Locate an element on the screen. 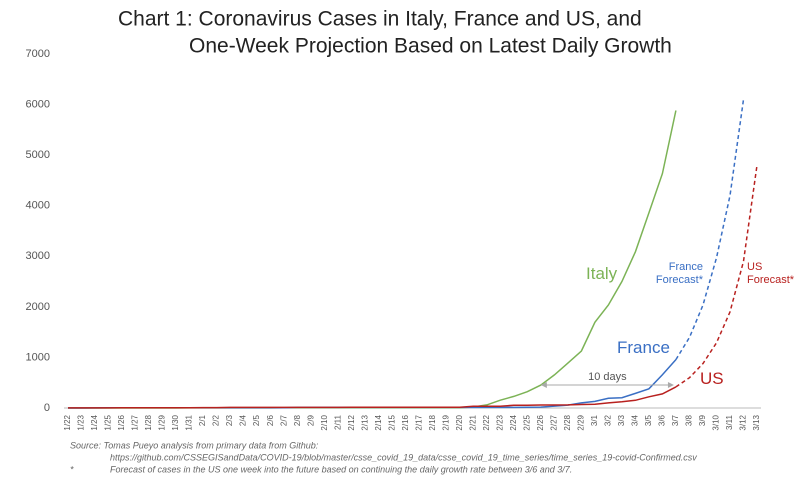 Image resolution: width=800 pixels, height=482 pixels. x-tick-label: 2/19 is located at coordinates (445, 422).